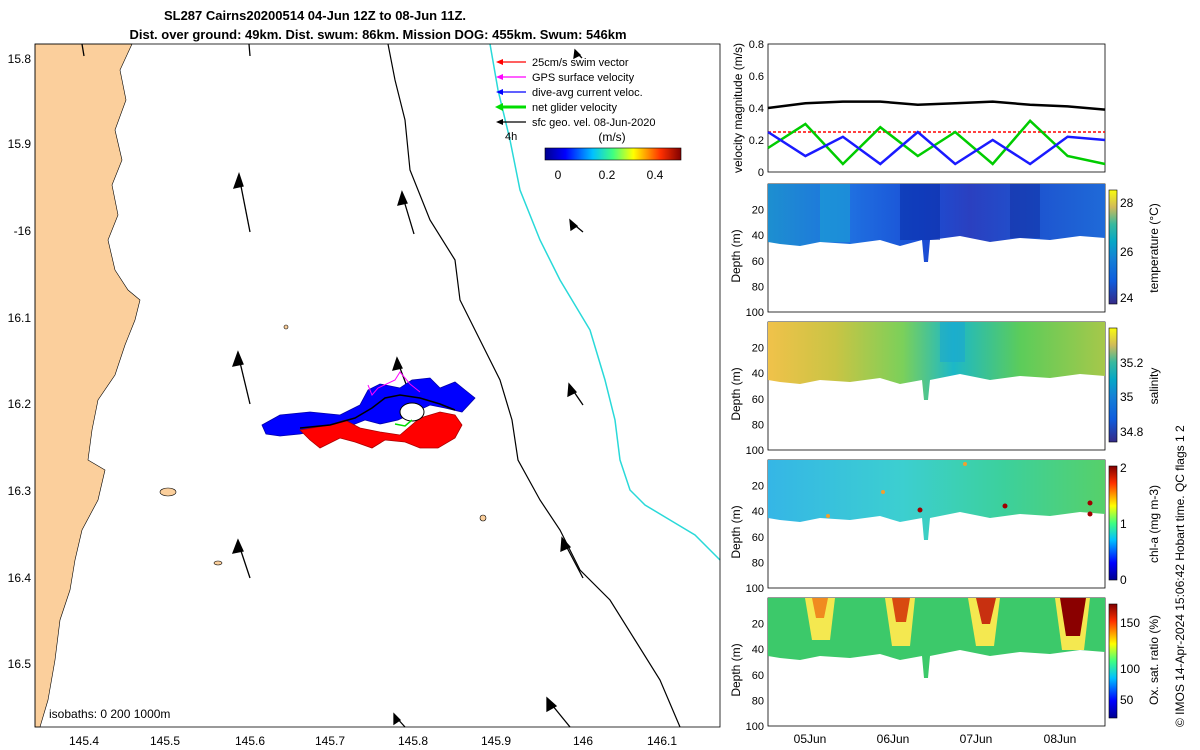  I want to click on velocity-frame, so click(936, 108).